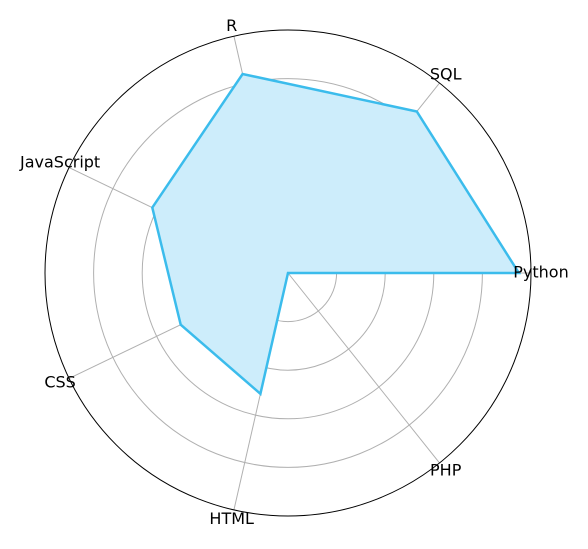 The width and height of the screenshot is (588, 549). I want to click on axis-label-html: HTML, so click(231, 518).